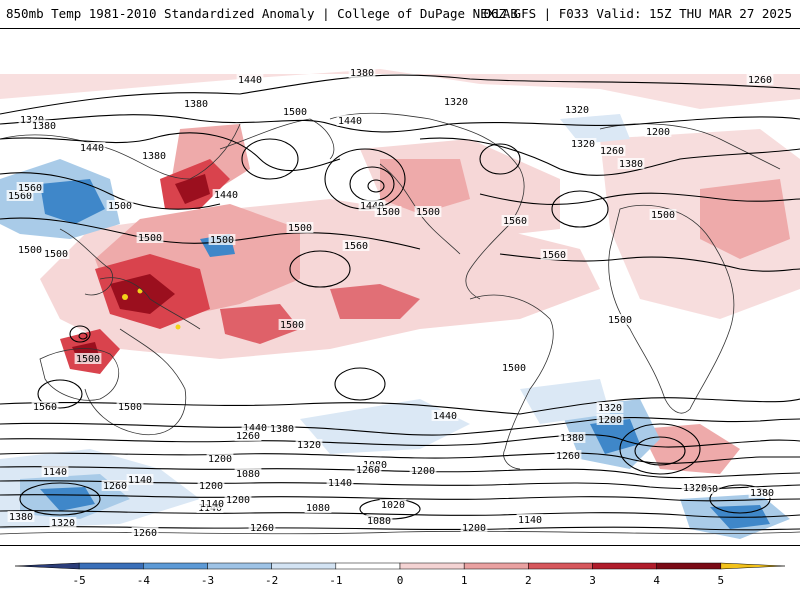  What do you see at coordinates (207, 580) in the screenshot?
I see `colorbar-tick-label: -3` at bounding box center [207, 580].